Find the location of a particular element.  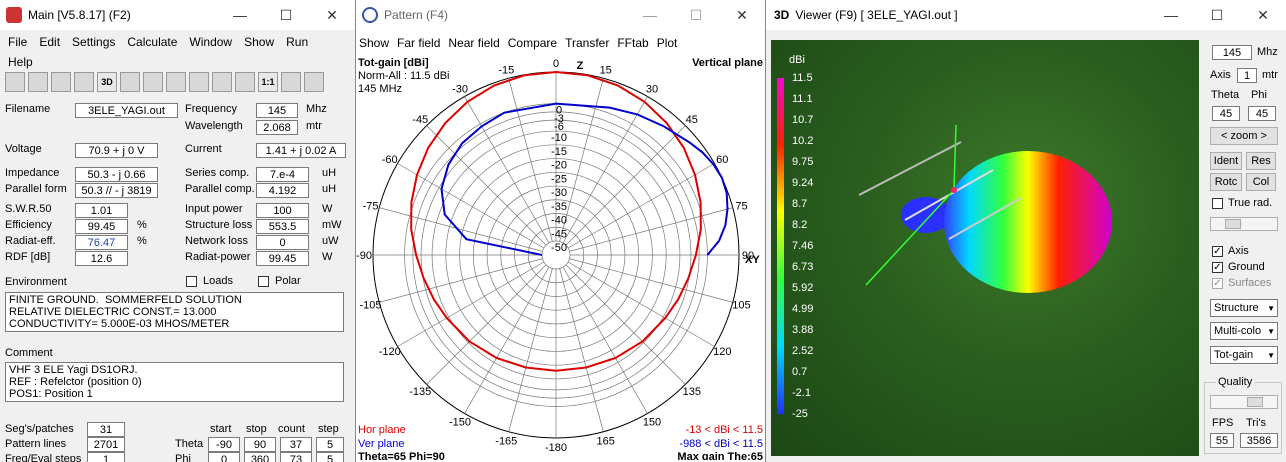

ring-label: -35 is located at coordinates (559, 207).